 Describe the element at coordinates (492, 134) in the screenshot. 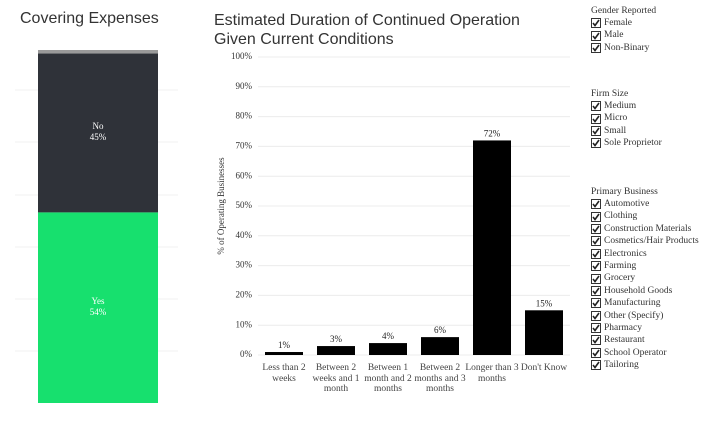

I see `data-label: 72%` at that location.